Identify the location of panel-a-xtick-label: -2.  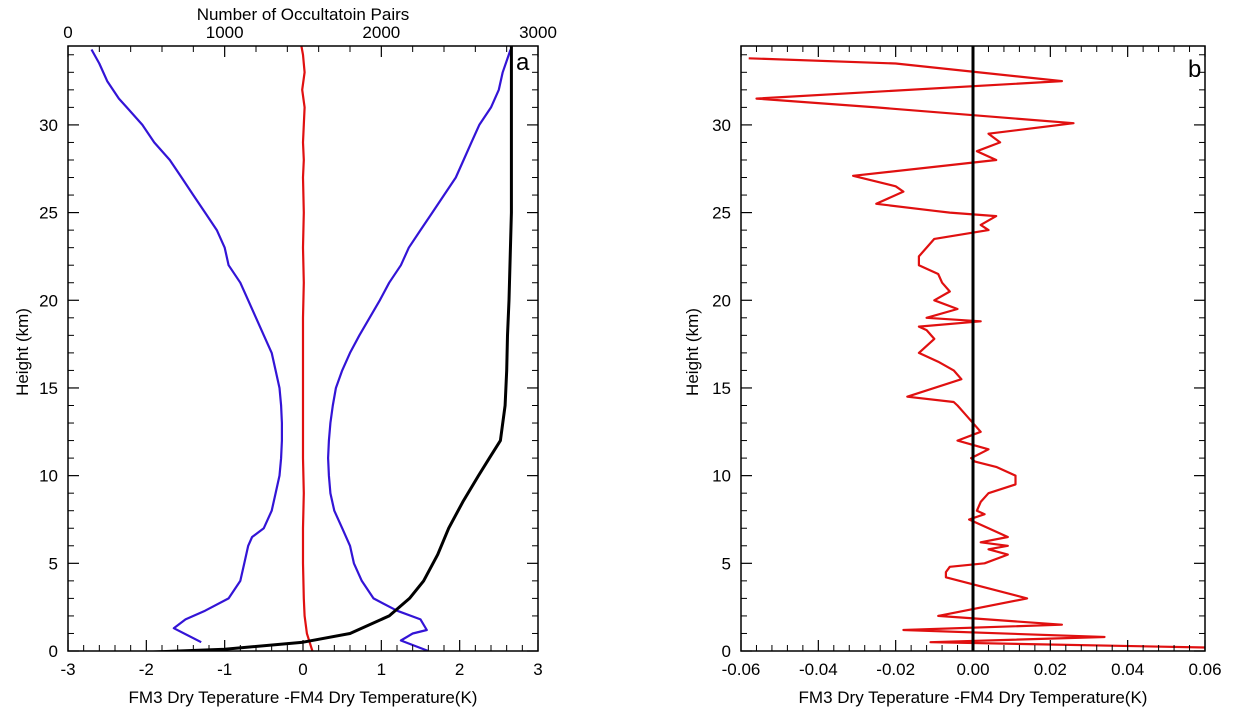
(146, 669).